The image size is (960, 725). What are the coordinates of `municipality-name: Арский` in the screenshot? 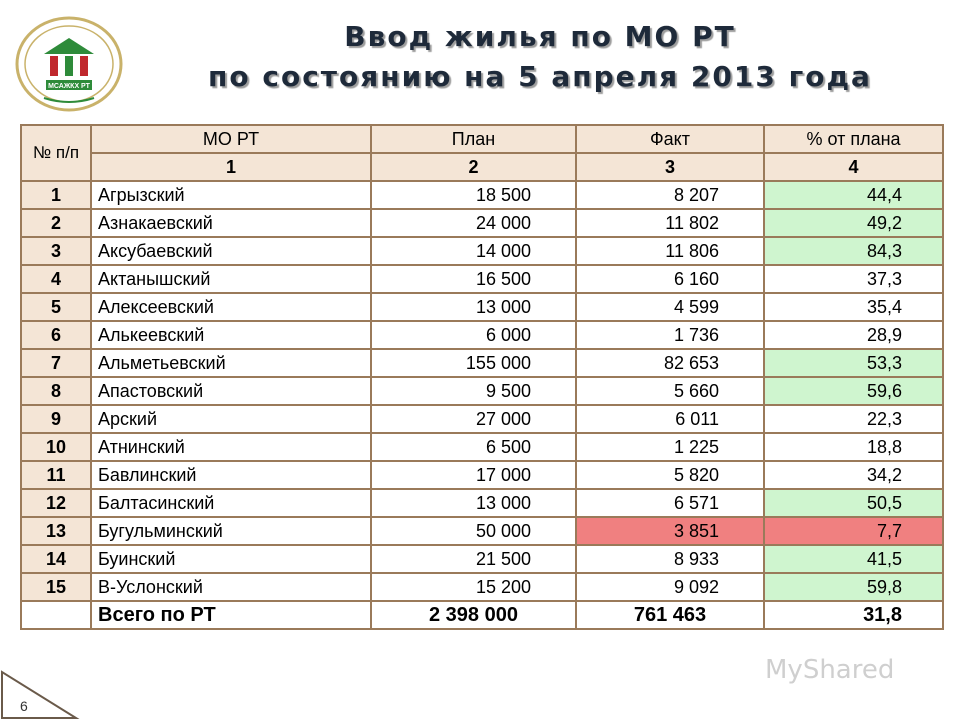 It's located at (231, 419).